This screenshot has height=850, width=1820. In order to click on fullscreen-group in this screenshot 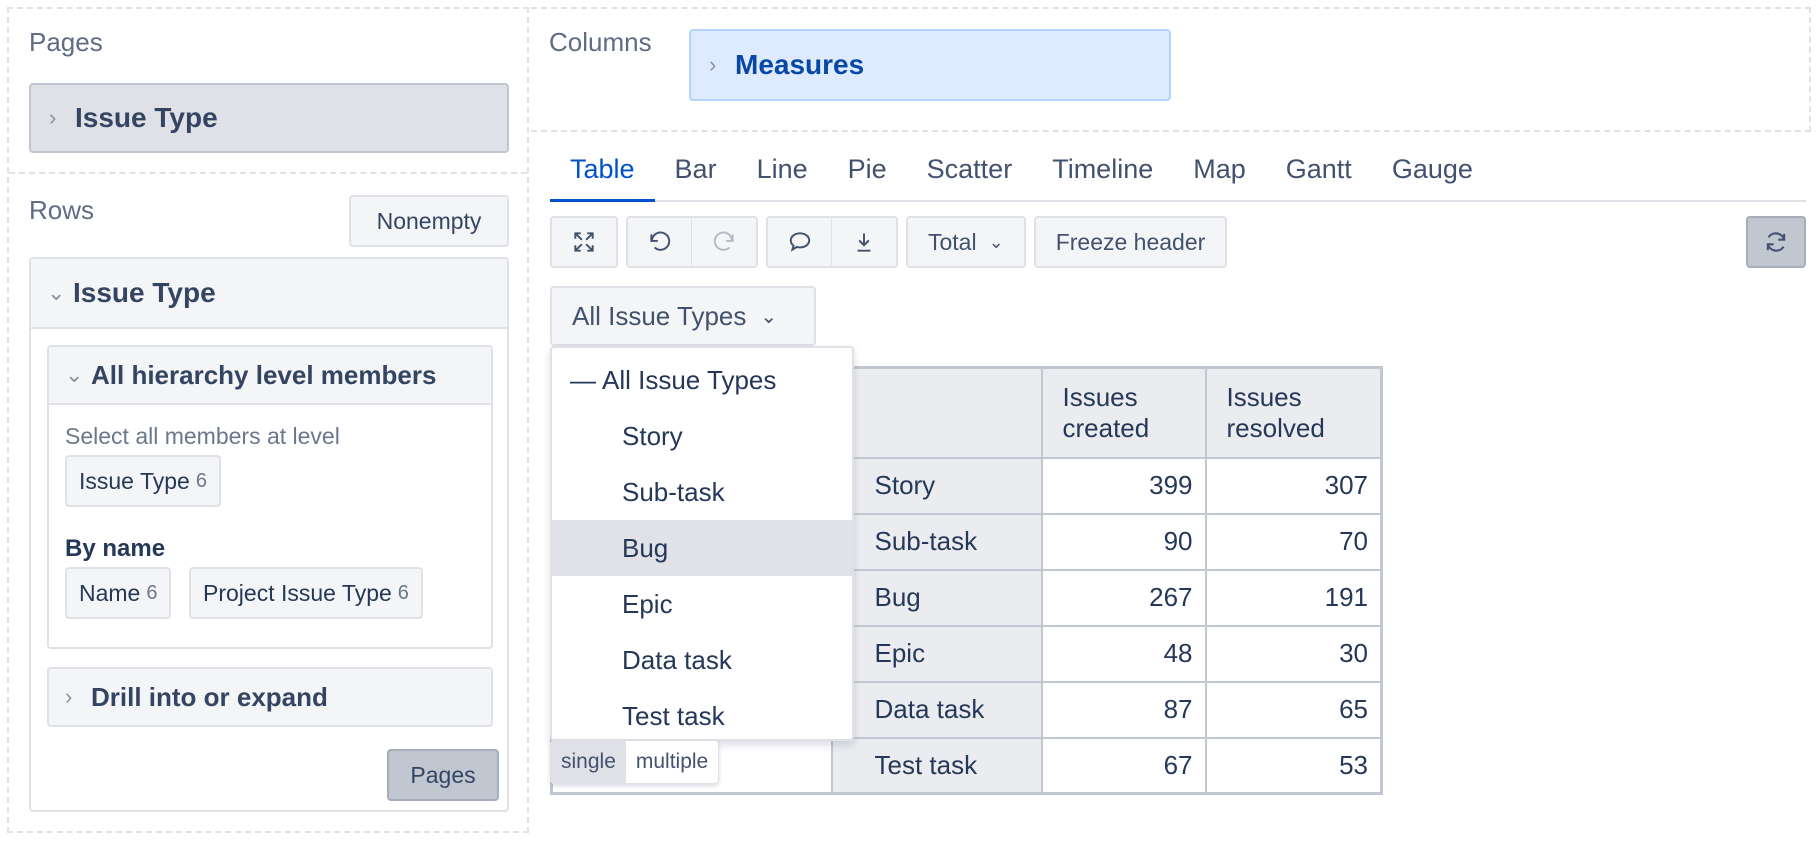, I will do `click(584, 242)`.